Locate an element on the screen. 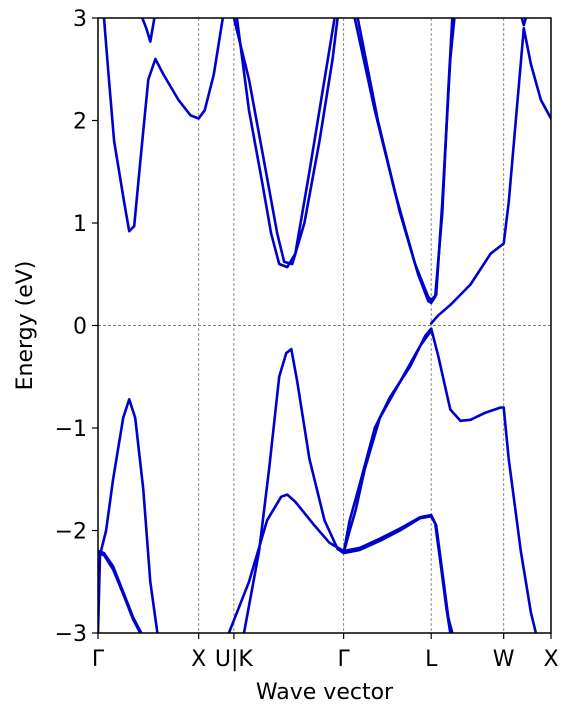  x-axis: Γ X U|K Γ L W X is located at coordinates (325, 652).